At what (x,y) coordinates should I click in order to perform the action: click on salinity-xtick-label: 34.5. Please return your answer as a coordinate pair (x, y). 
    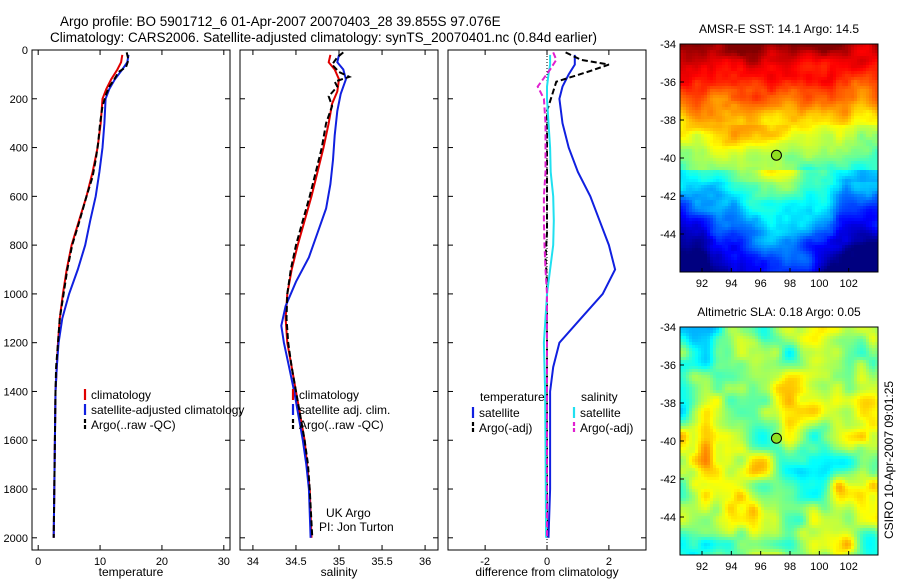
    Looking at the image, I should click on (295, 562).